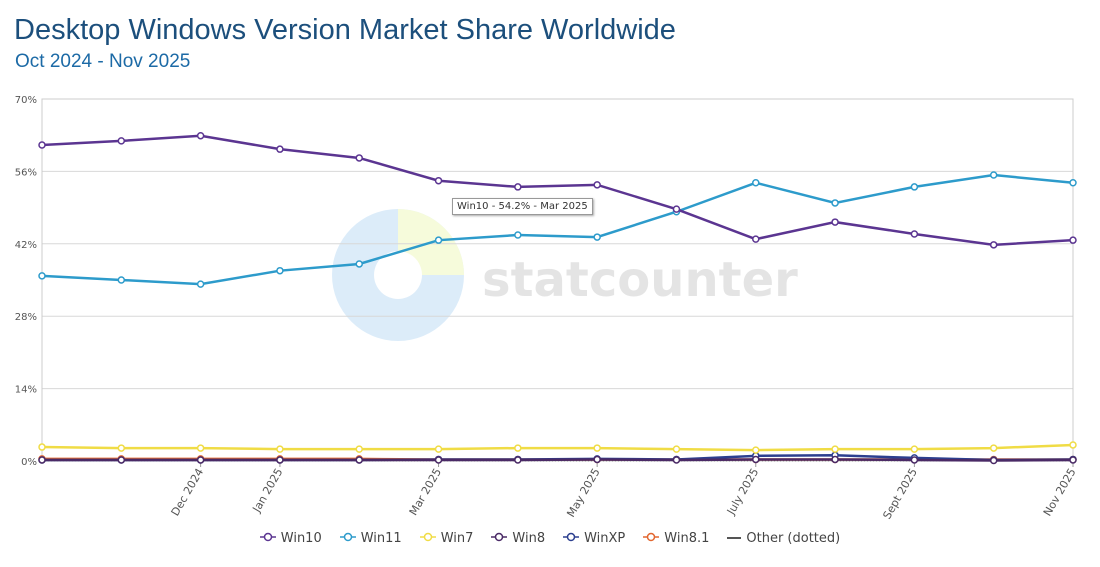 The width and height of the screenshot is (1100, 567). What do you see at coordinates (26, 245) in the screenshot?
I see `y-tick-label: 42%` at bounding box center [26, 245].